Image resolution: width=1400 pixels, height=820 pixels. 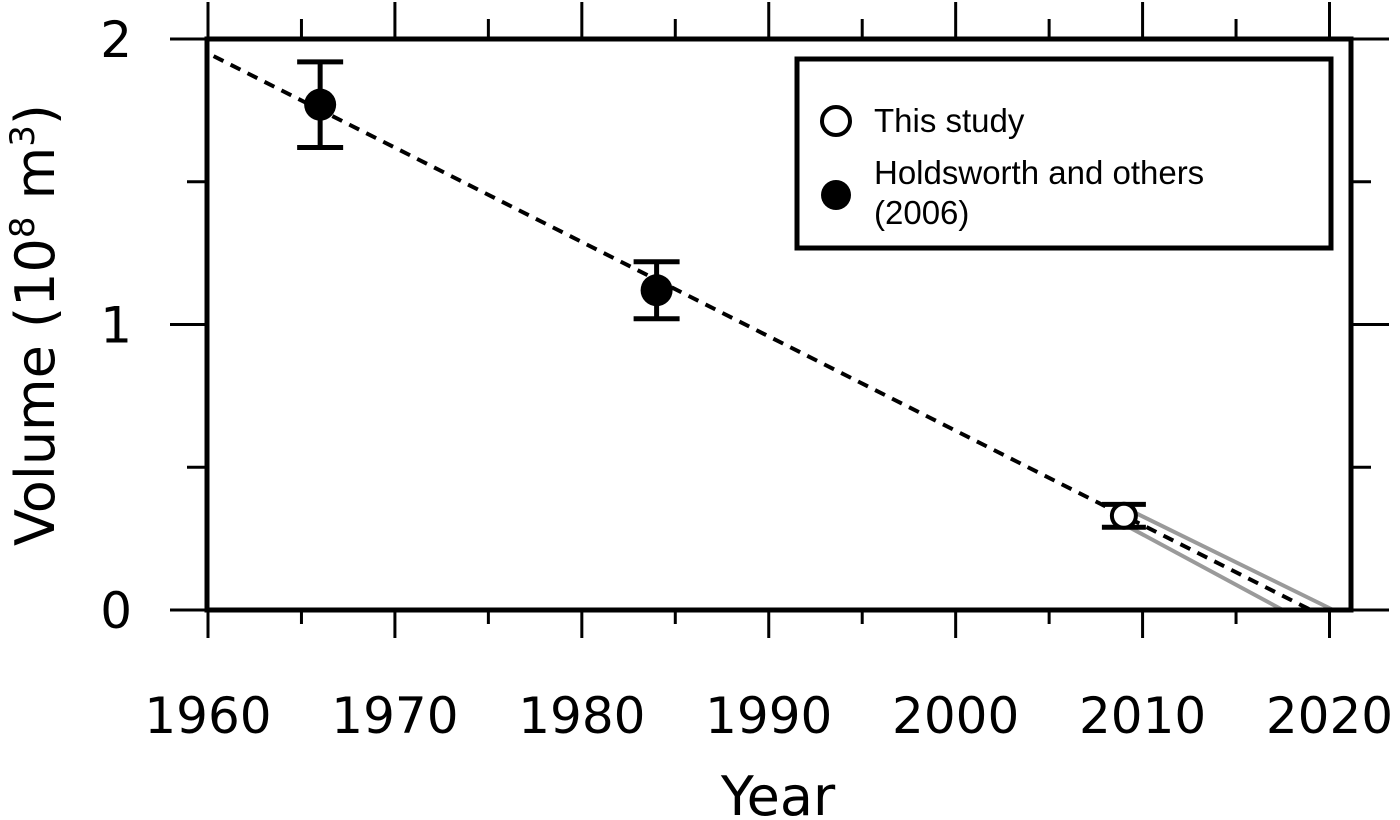 I want to click on x-tick-label: 1960, so click(x=207, y=716).